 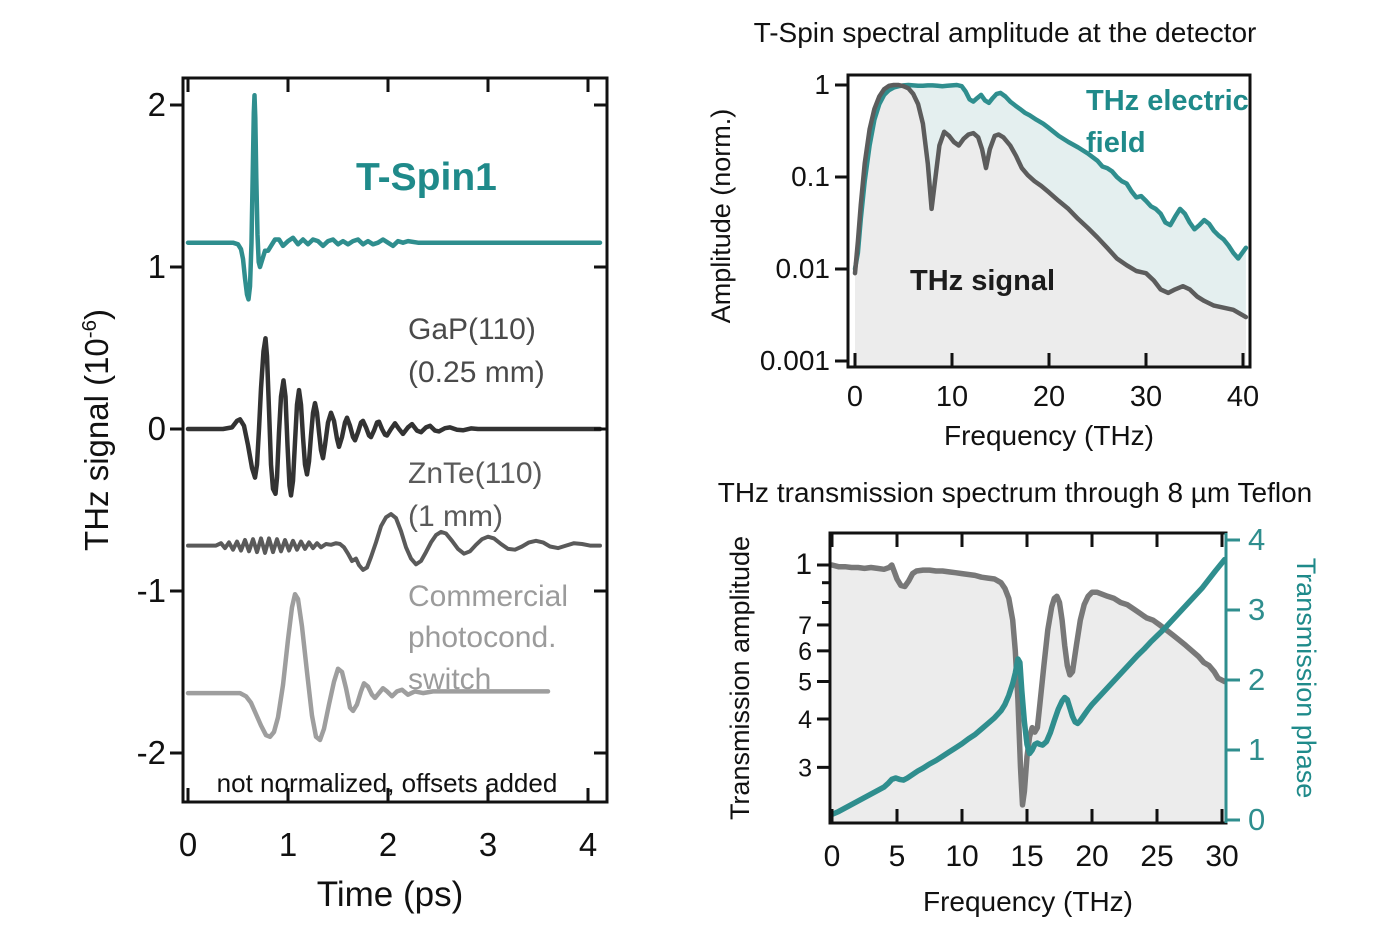 I want to click on ytick-label: 0, so click(x=157, y=428).